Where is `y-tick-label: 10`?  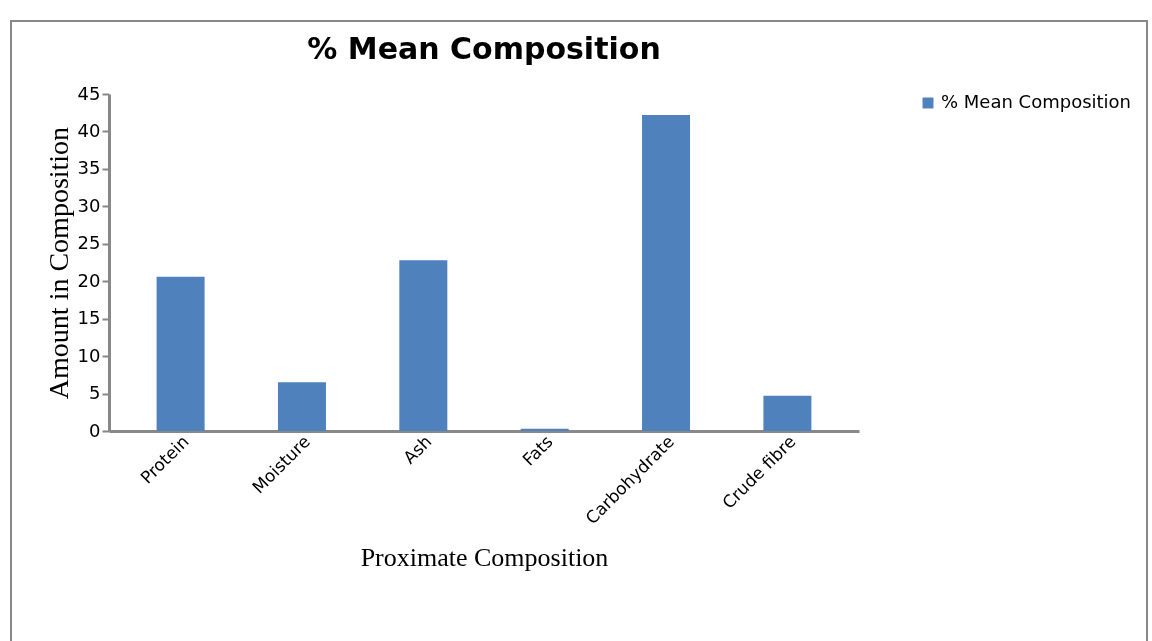
y-tick-label: 10 is located at coordinates (89, 355).